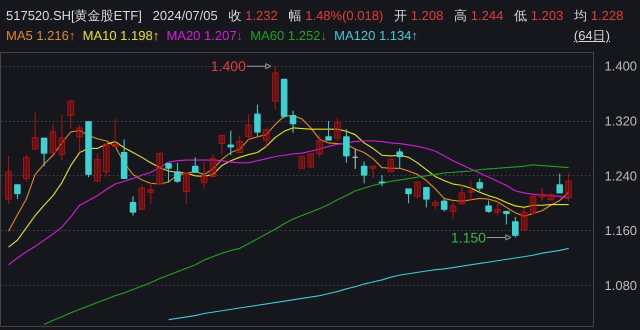  What do you see at coordinates (205, 35) in the screenshot?
I see `text: MA20 1.207↓` at bounding box center [205, 35].